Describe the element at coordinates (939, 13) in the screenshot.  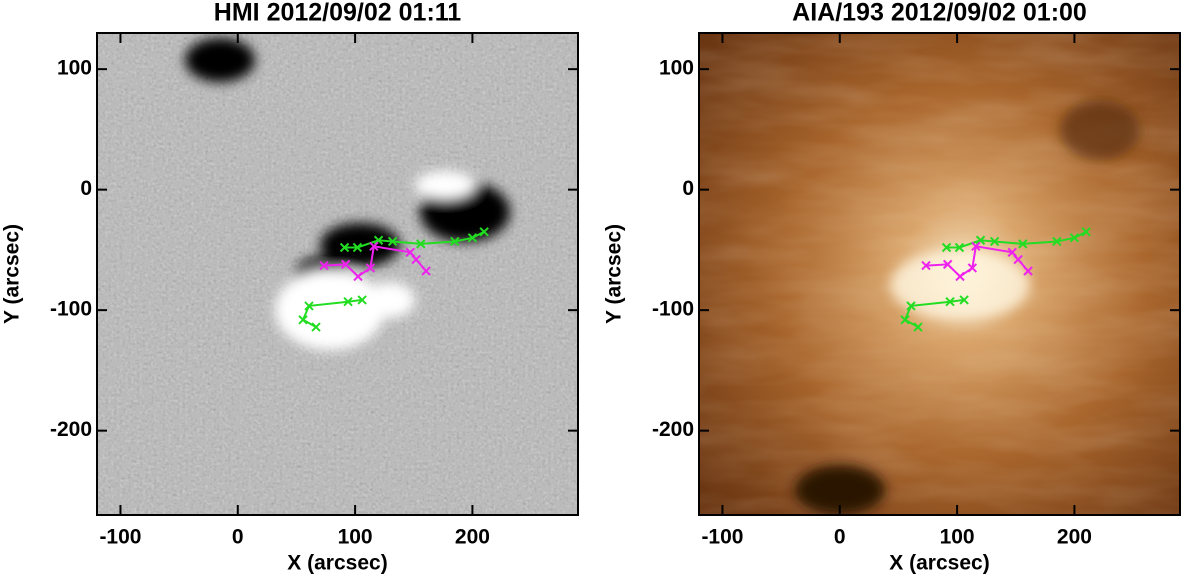
I see `chart-title: AIA/193 2012/09/02 01:00` at that location.